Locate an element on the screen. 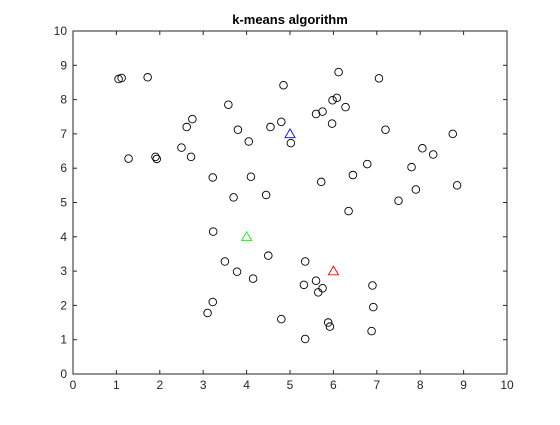  x-tick-label: 9 is located at coordinates (463, 385).